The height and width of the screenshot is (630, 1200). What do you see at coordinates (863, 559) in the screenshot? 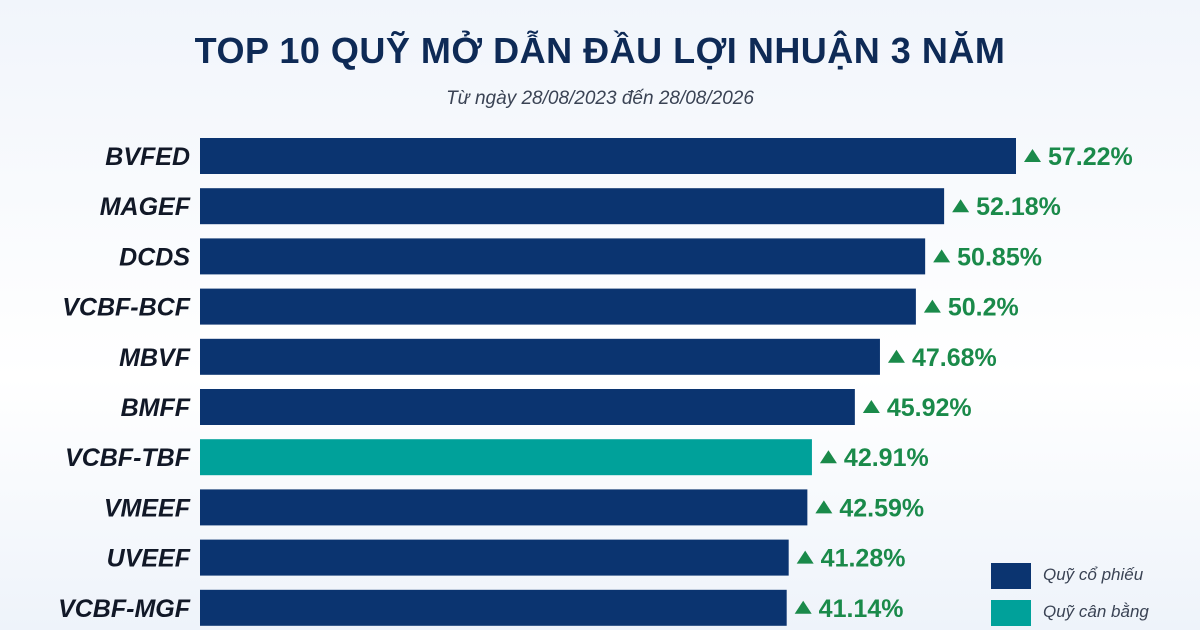
I see `value-label-uveef: 41.28%` at bounding box center [863, 559].